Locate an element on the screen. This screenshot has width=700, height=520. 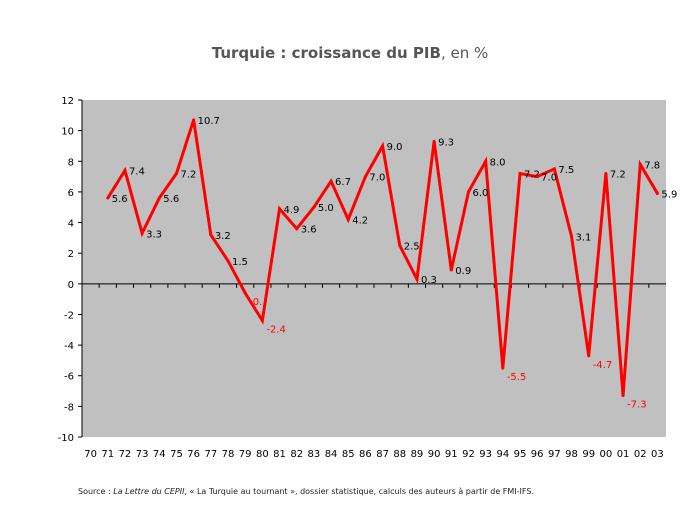
x-tick-label: 90 is located at coordinates (434, 454).